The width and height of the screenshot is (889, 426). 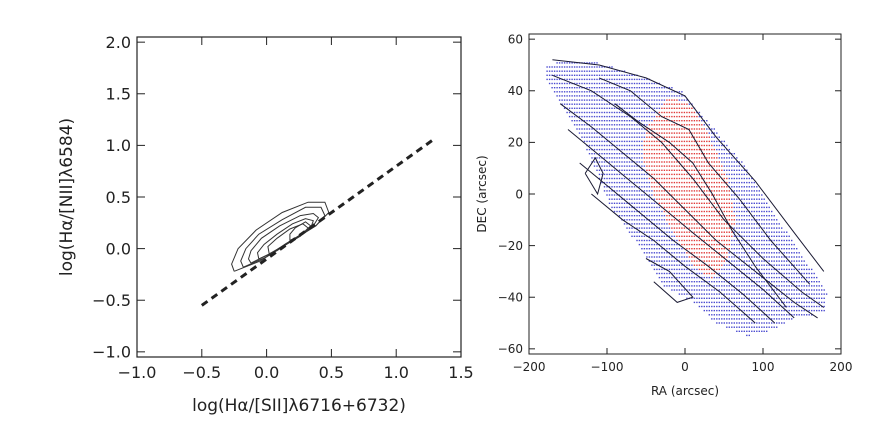 What do you see at coordinates (285, 239) in the screenshot?
I see `left-density-contour` at bounding box center [285, 239].